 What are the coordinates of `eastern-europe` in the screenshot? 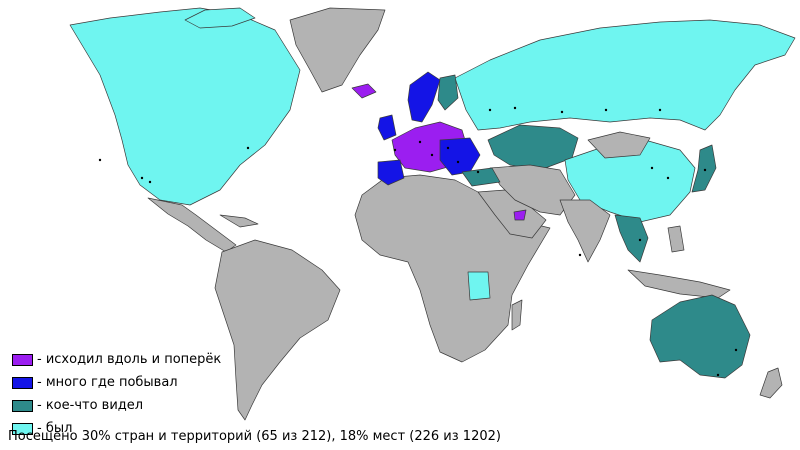 It's located at (460, 156).